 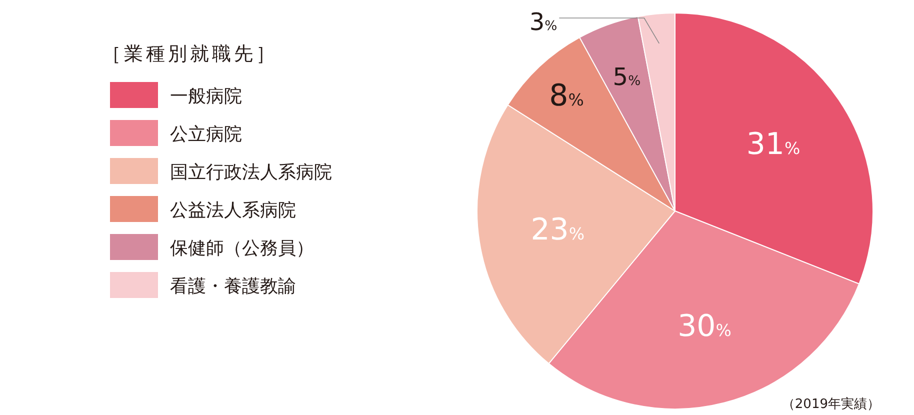 I want to click on data-label: 23%, so click(x=557, y=230).